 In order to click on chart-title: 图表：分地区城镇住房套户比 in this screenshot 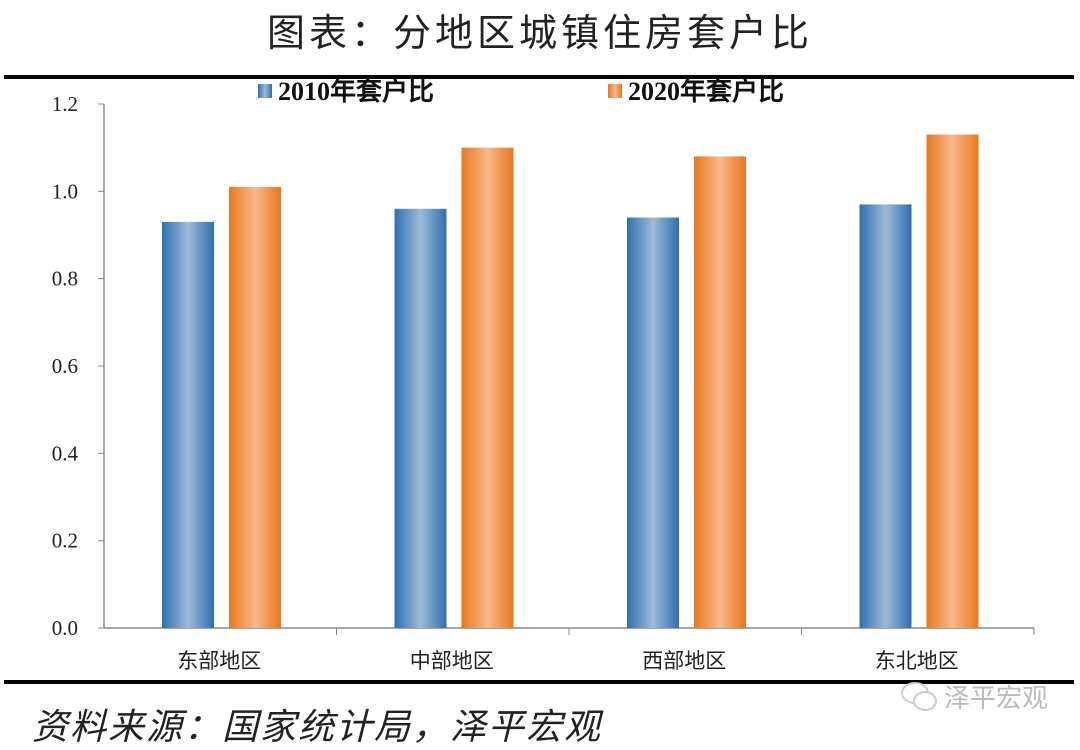, I will do `click(539, 33)`.